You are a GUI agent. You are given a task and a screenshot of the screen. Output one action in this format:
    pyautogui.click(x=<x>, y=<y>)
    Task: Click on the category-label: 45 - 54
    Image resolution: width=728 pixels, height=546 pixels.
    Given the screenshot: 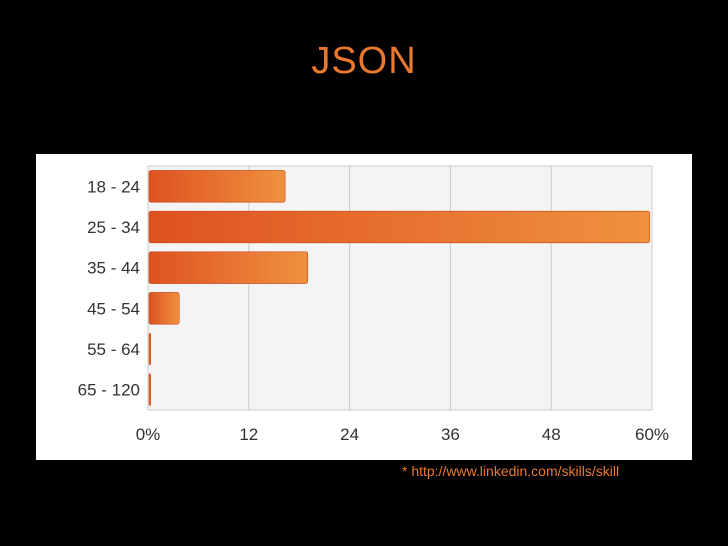 What is the action you would take?
    pyautogui.click(x=113, y=308)
    